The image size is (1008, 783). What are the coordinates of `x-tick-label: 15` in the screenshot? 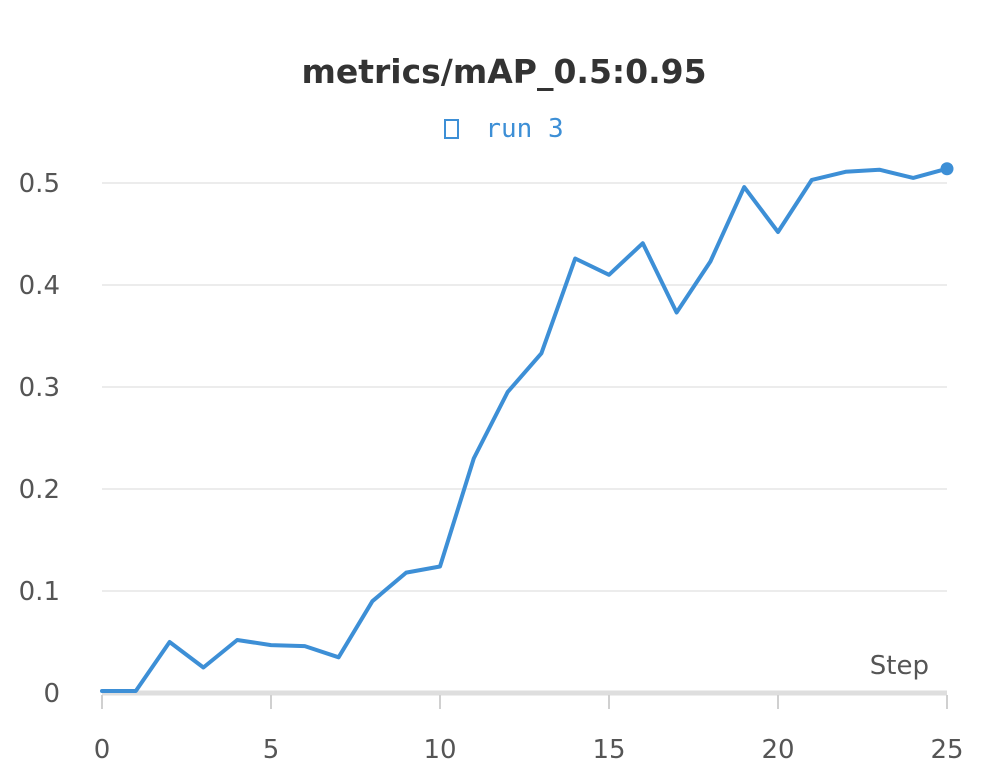 It's located at (608, 750).